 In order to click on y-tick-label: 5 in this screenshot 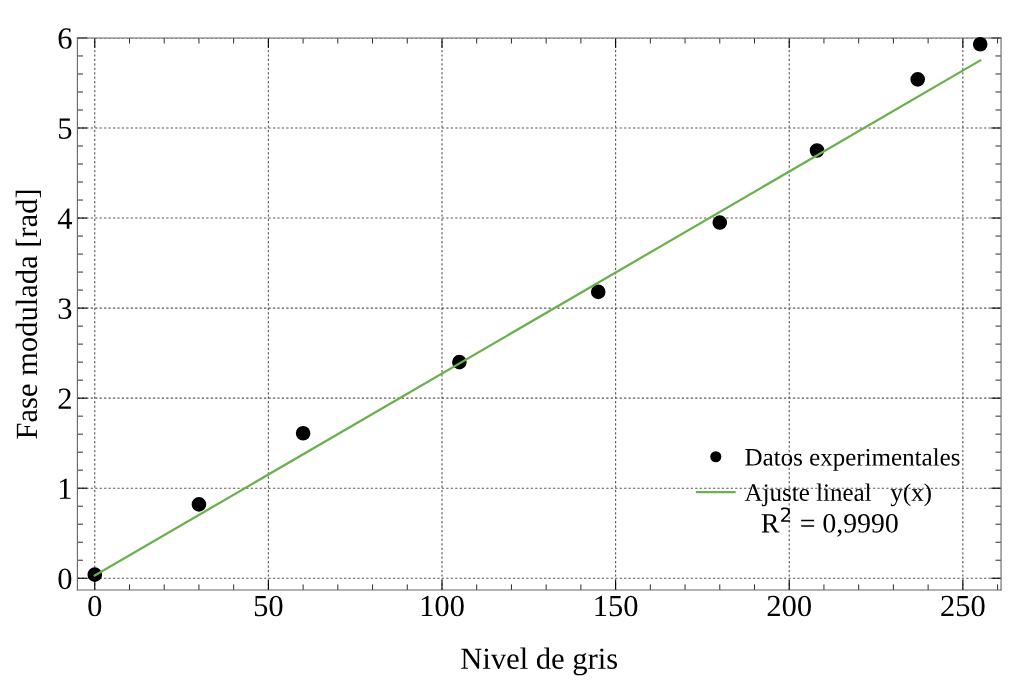, I will do `click(65, 128)`.